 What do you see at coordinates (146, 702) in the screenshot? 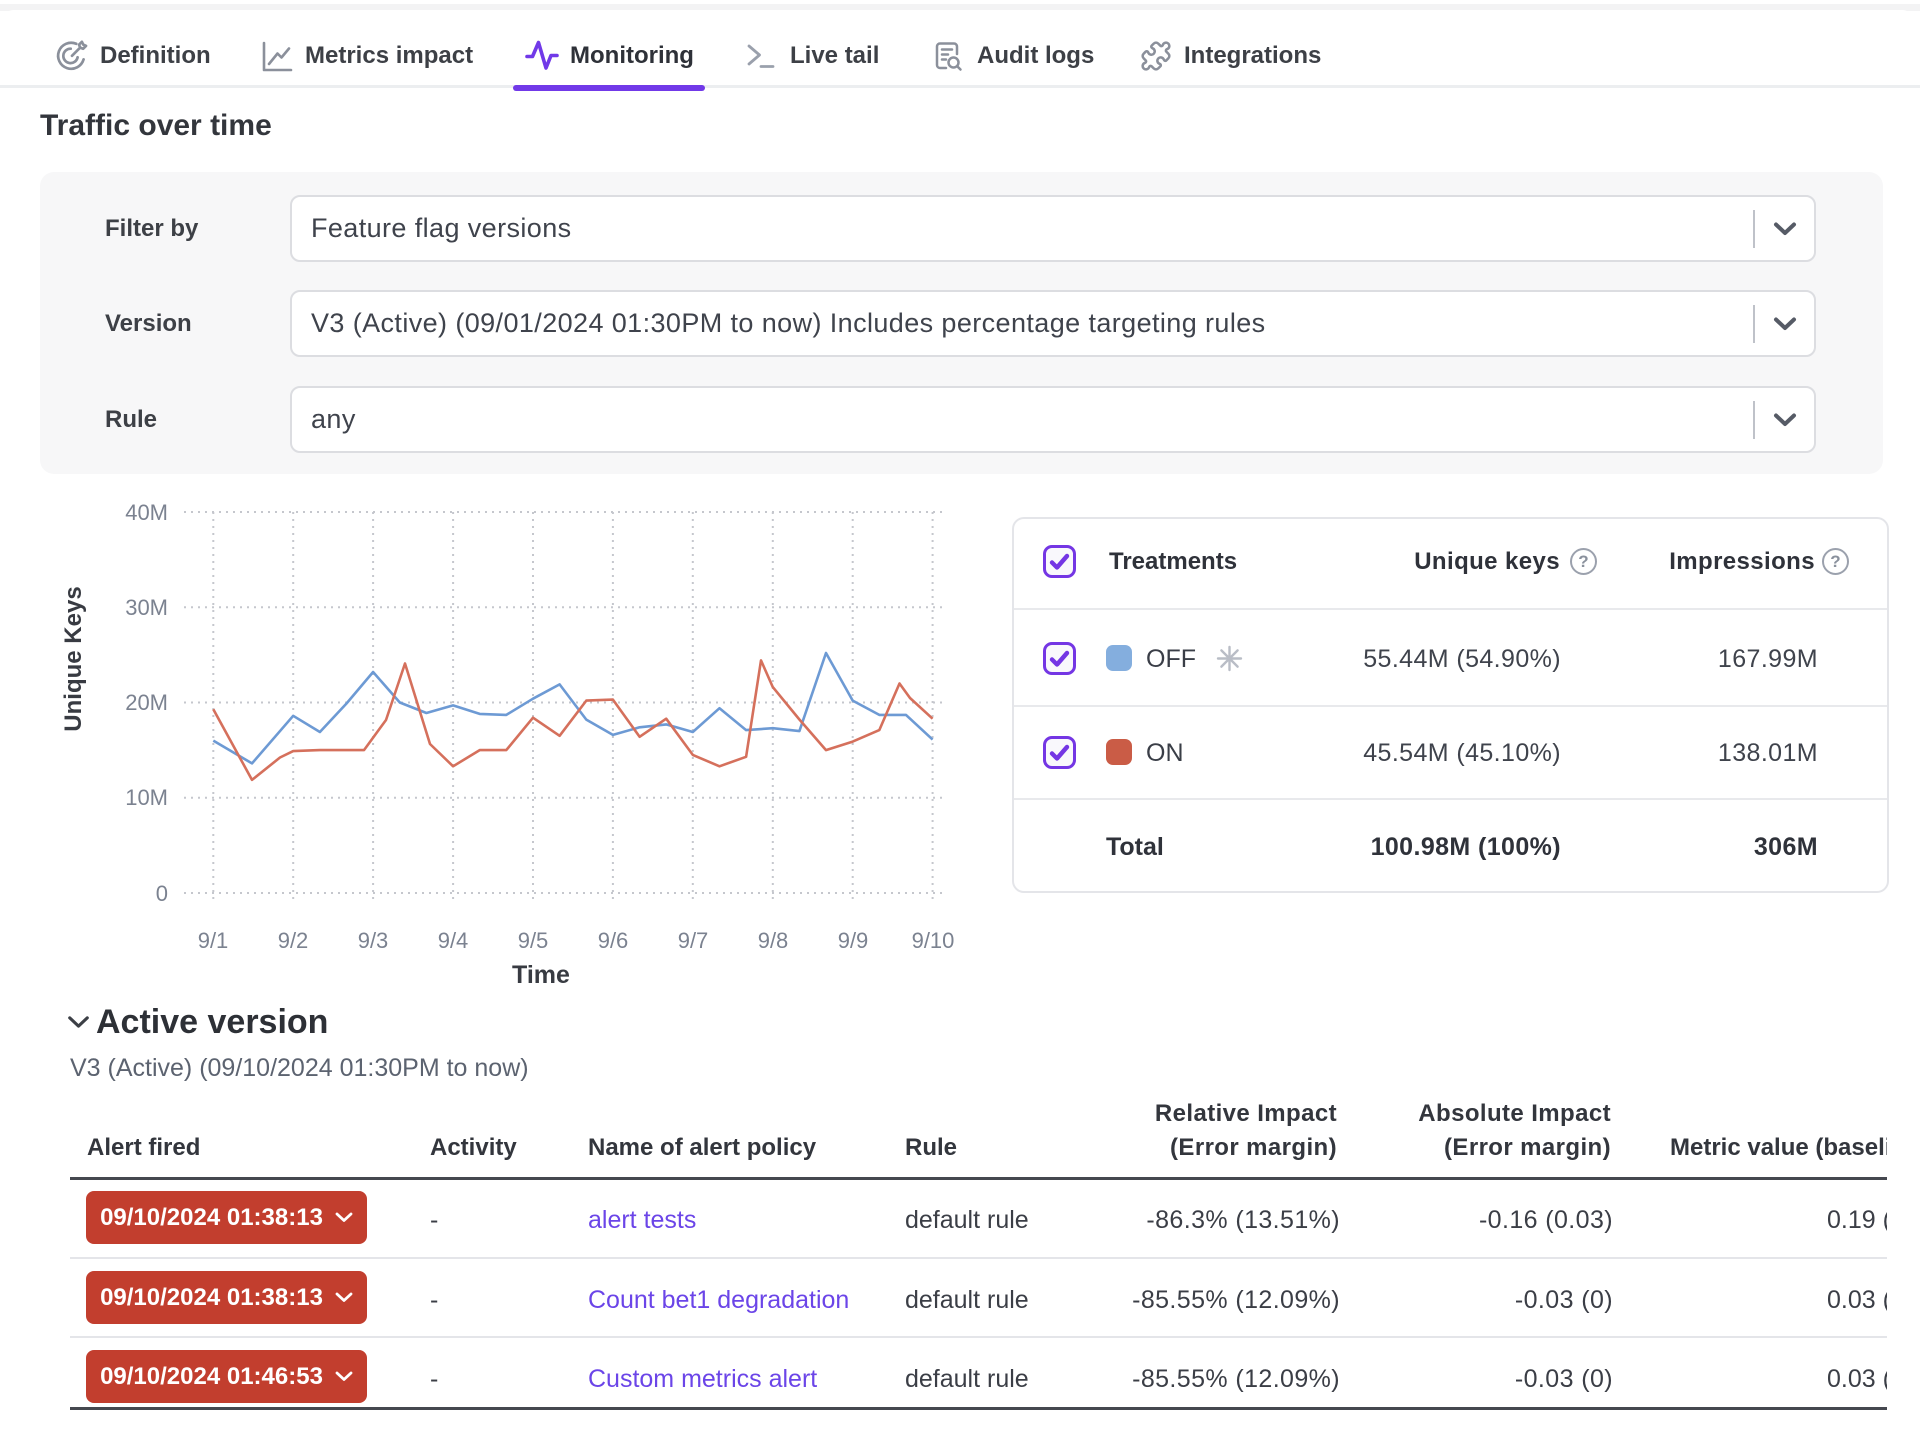
I see `svg-text: 20M` at bounding box center [146, 702].